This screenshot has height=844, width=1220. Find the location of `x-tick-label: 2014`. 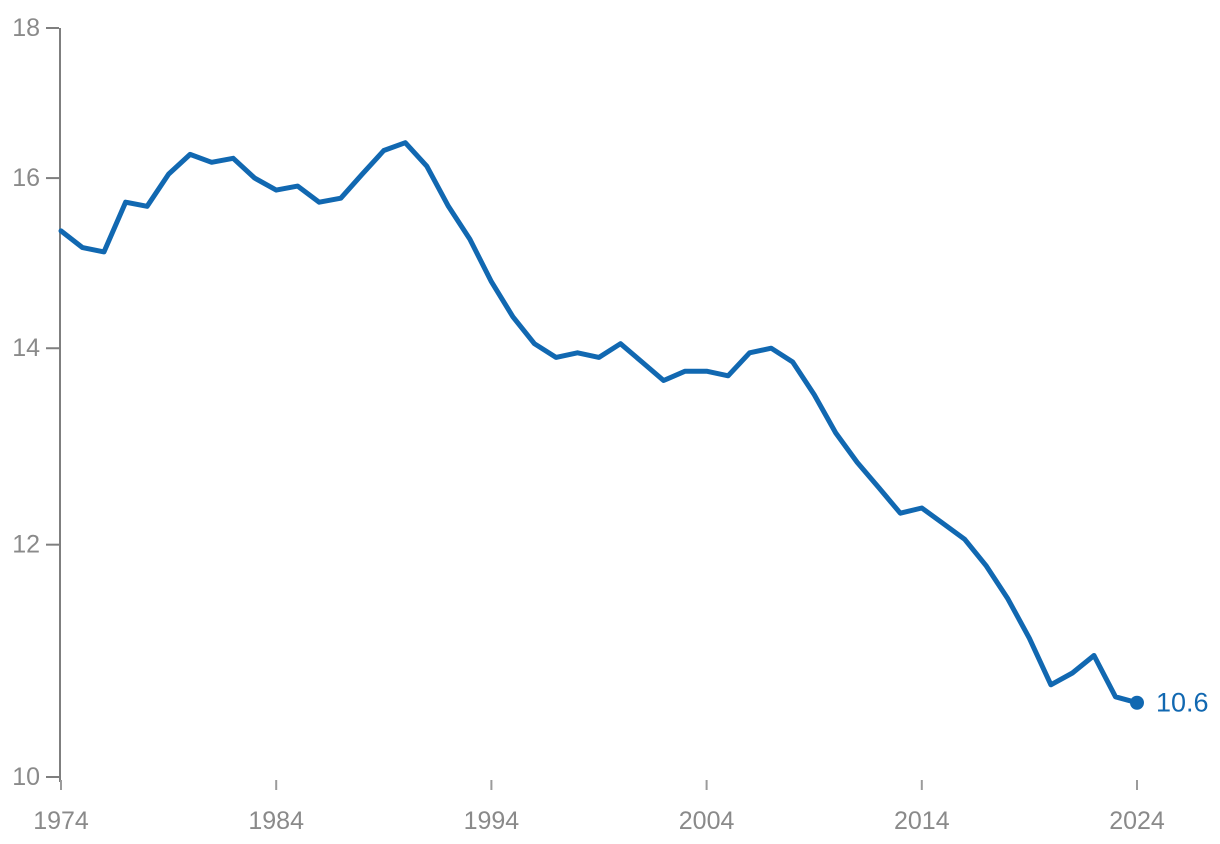

x-tick-label: 2014 is located at coordinates (922, 821).